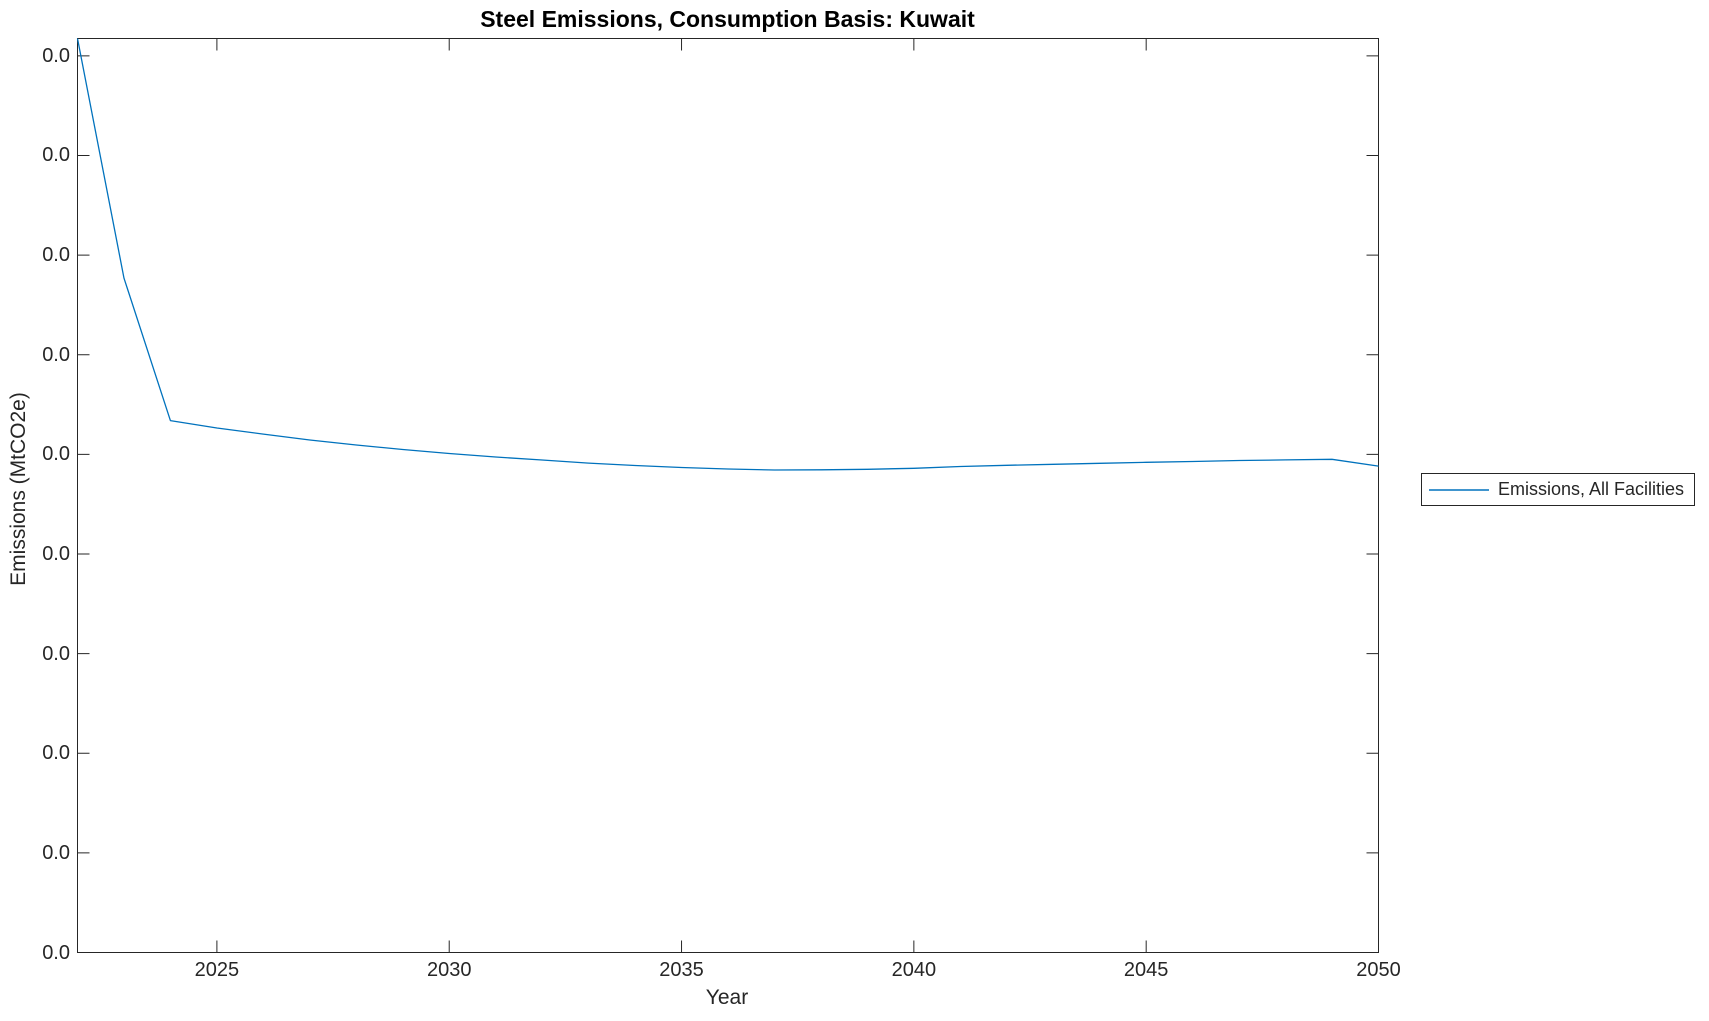 The image size is (1709, 1021). I want to click on legend-line-swatch-icon, so click(1459, 489).